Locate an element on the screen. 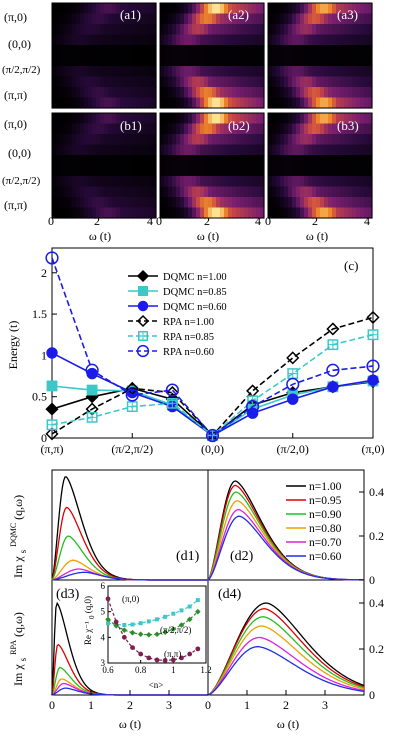 Image resolution: width=415 pixels, height=737 pixels. heatmap-a-ylabel-pi2pi2: (π/2,π/2) is located at coordinates (21, 70).